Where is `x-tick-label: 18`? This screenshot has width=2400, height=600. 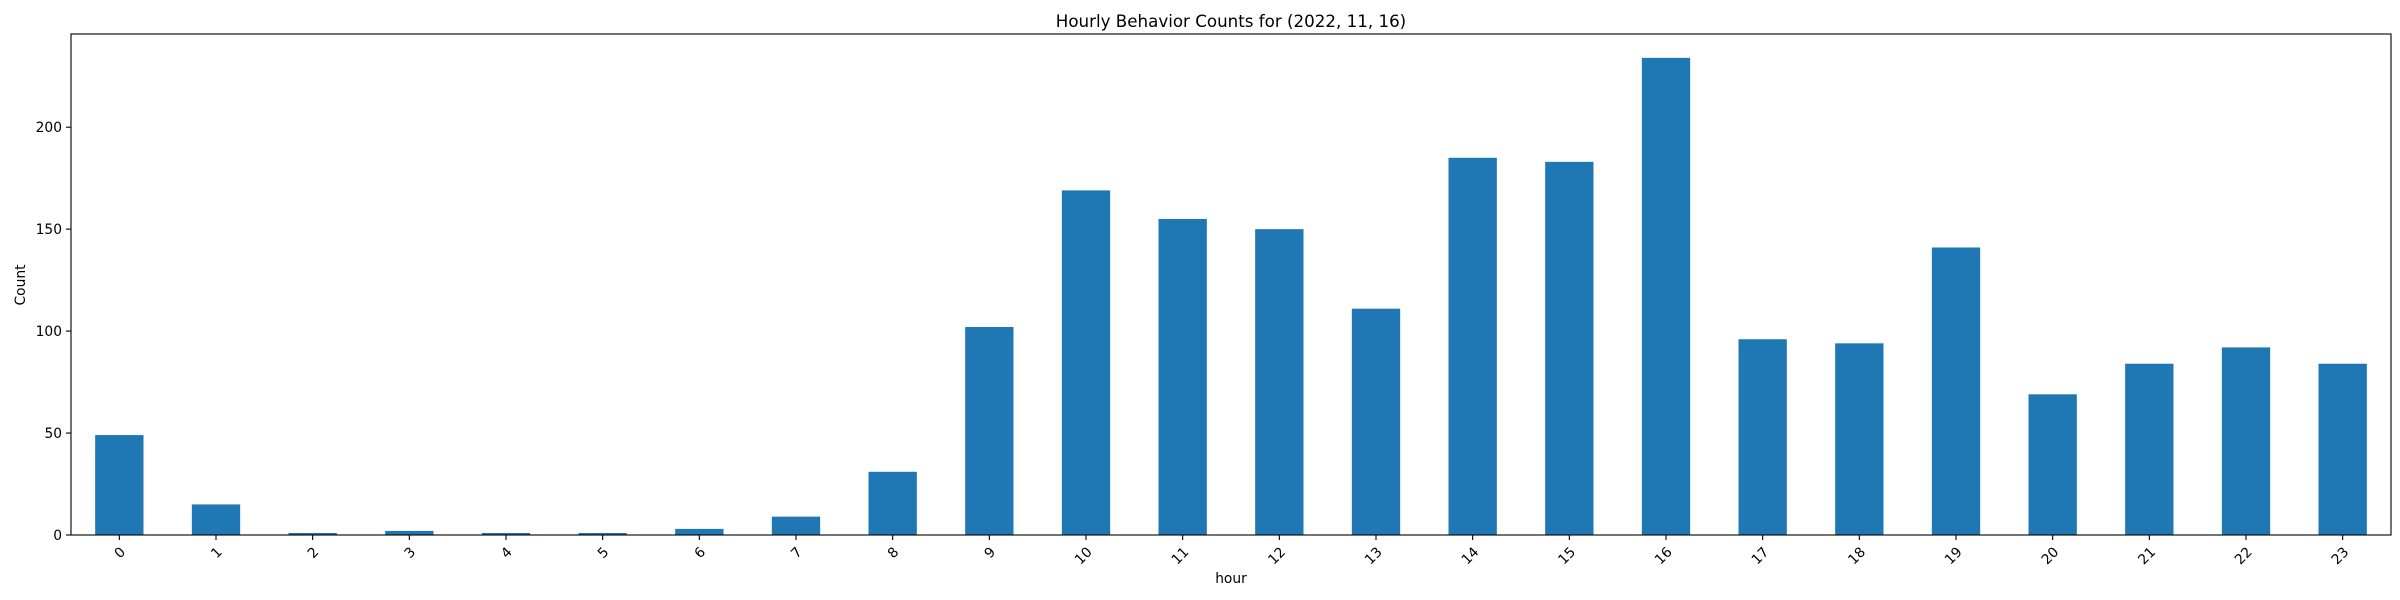
x-tick-label: 18 is located at coordinates (1857, 556).